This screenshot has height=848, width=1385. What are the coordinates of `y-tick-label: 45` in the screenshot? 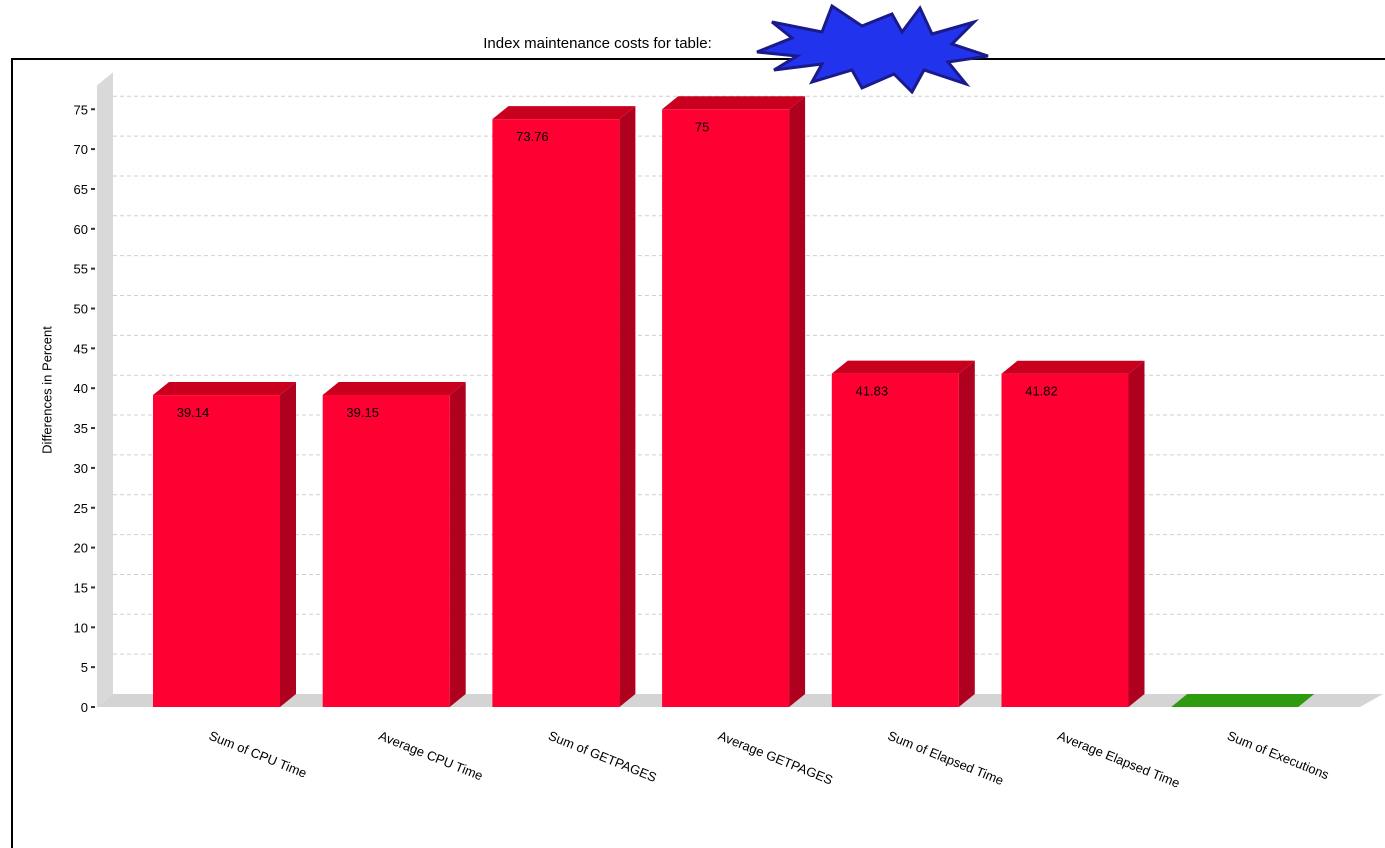 It's located at (81, 348).